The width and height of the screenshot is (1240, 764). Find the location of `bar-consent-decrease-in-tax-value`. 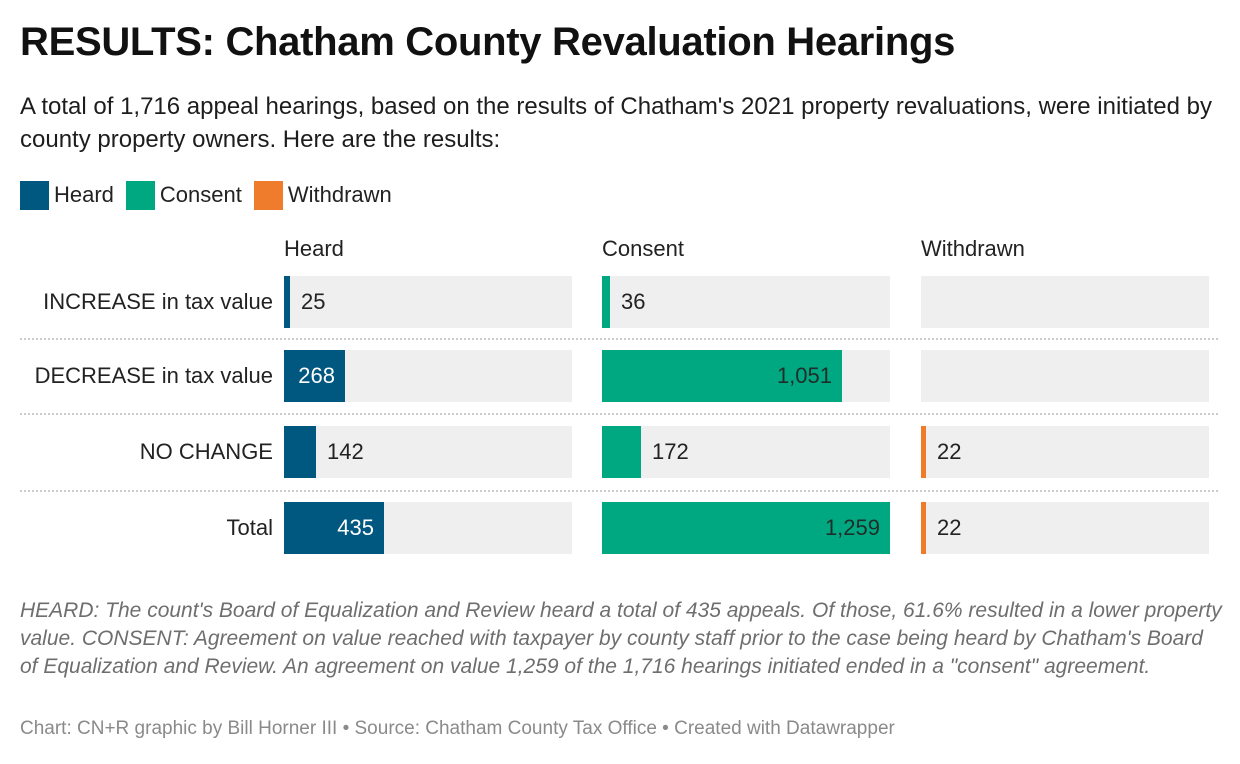

bar-consent-decrease-in-tax-value is located at coordinates (722, 376).